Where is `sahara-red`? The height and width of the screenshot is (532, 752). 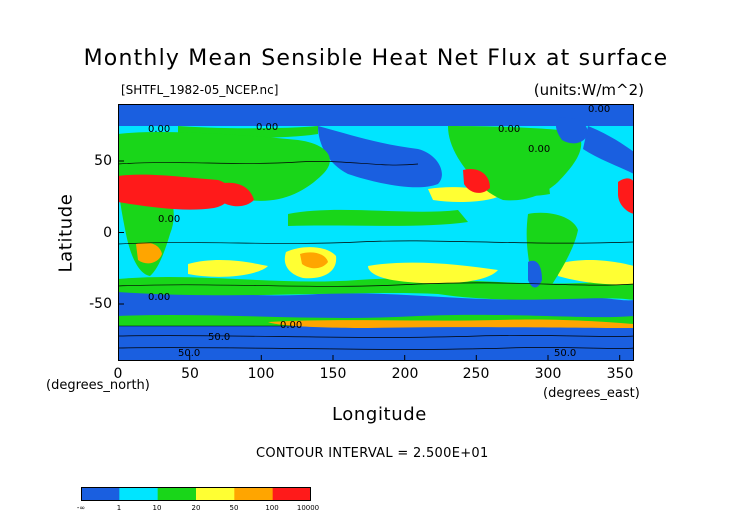 sahara-red is located at coordinates (175, 192).